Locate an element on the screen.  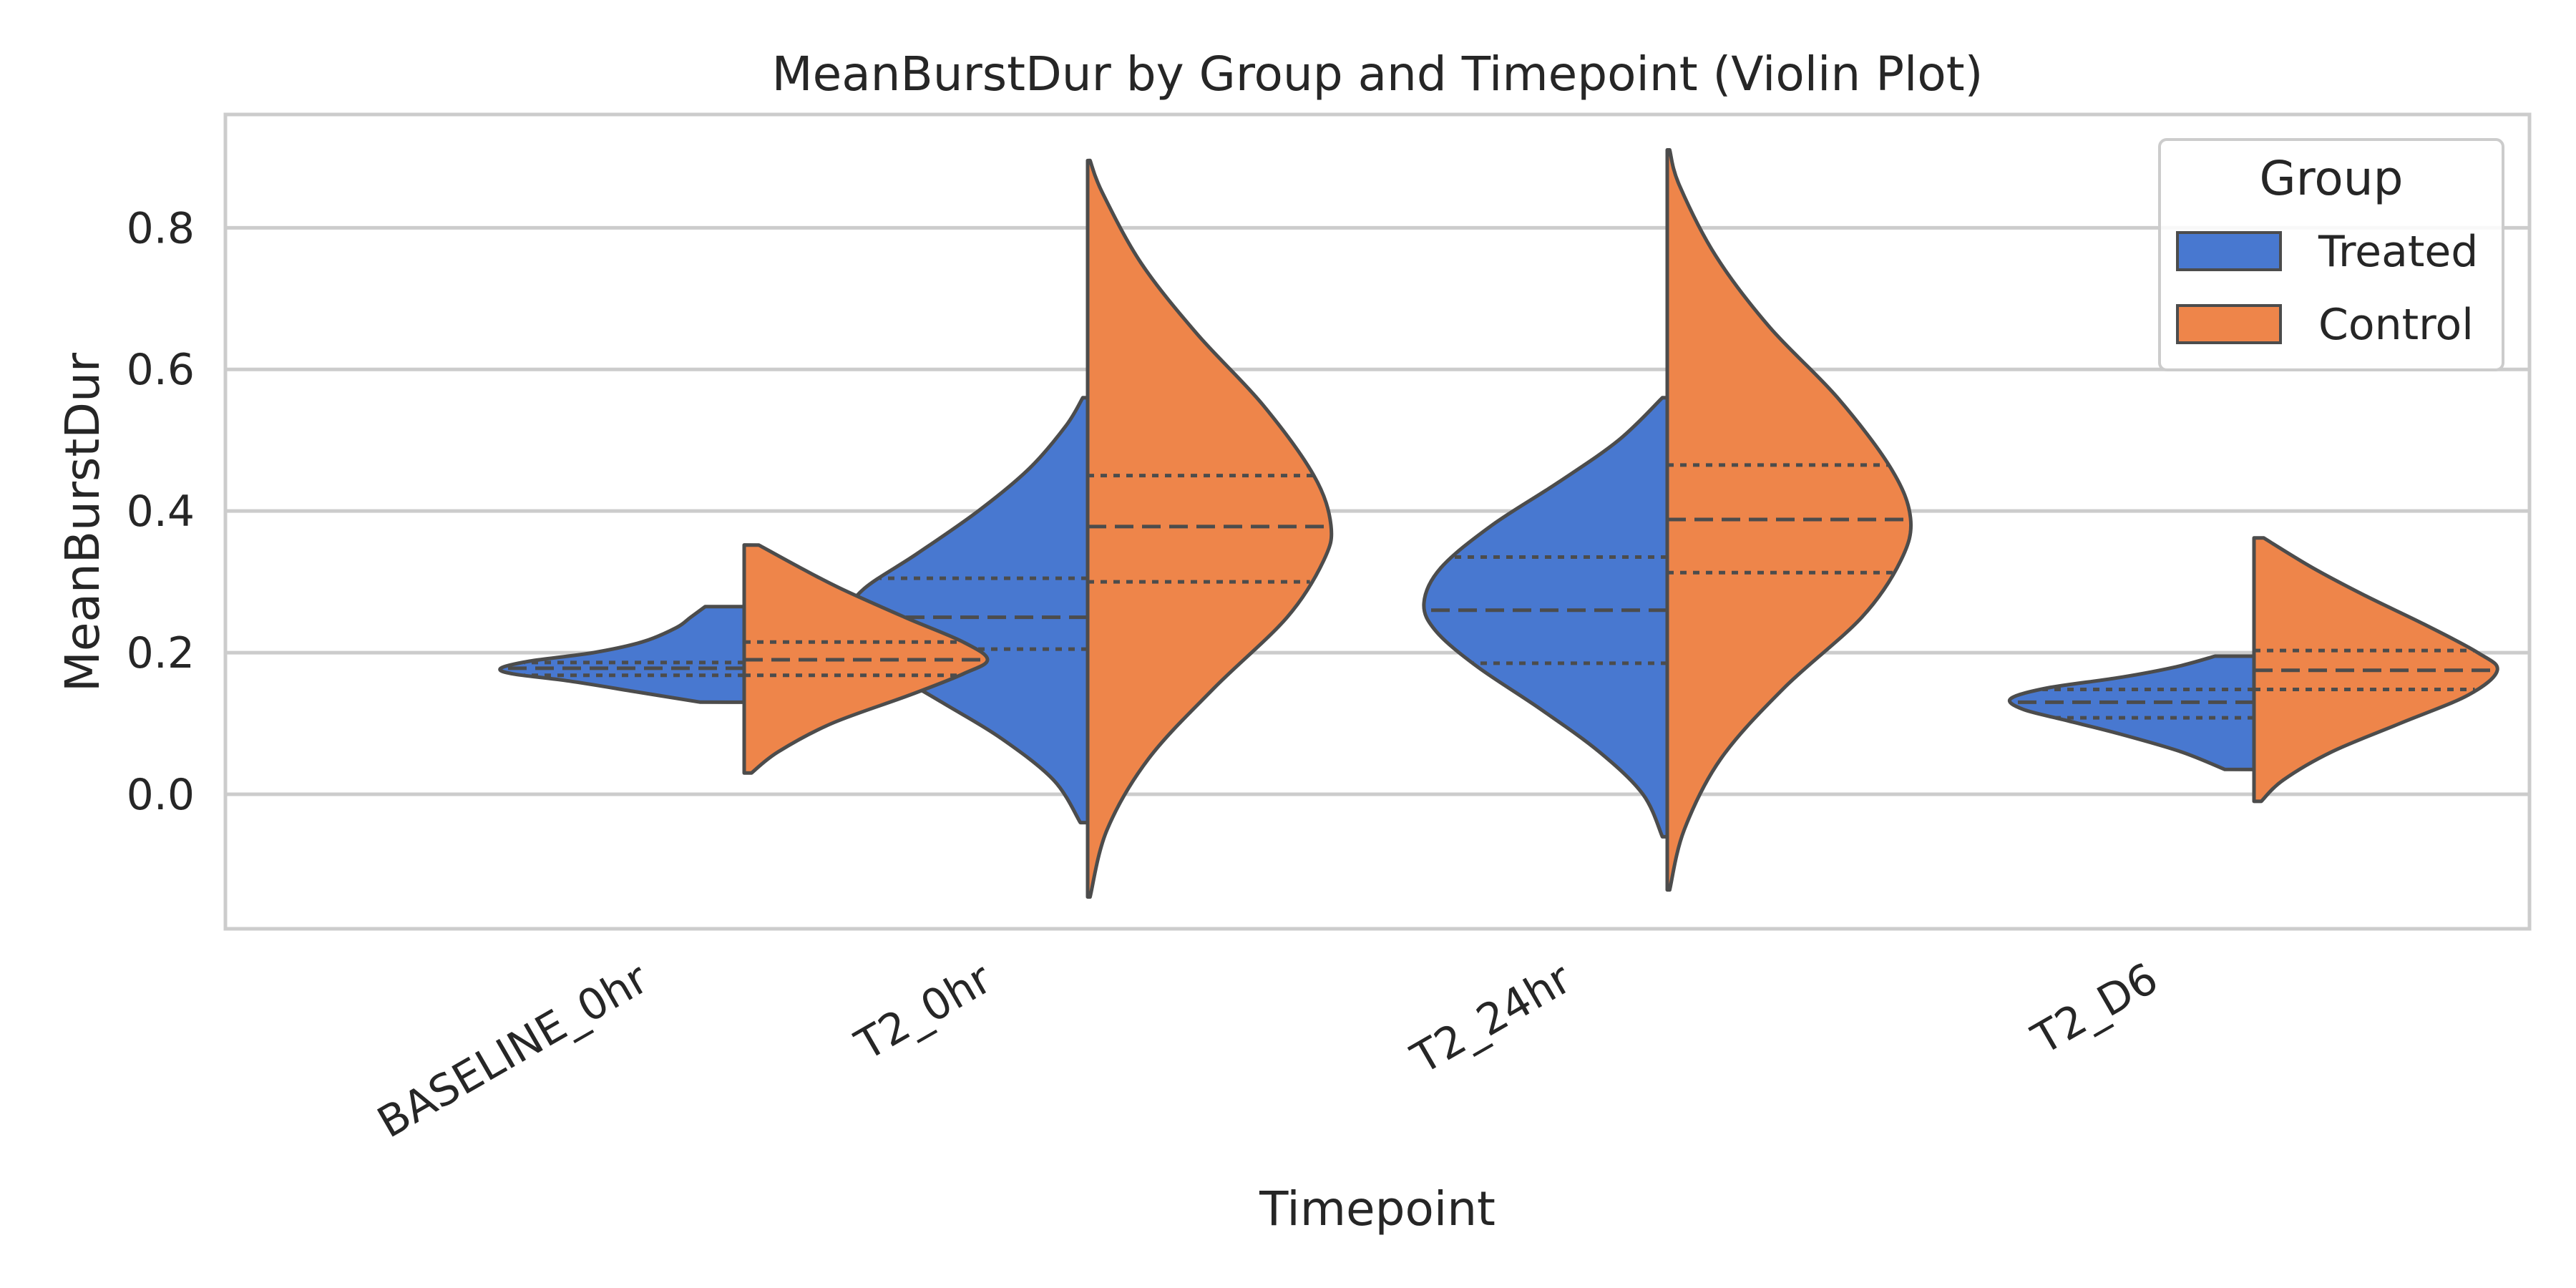
violin-control is located at coordinates (1209, 528).